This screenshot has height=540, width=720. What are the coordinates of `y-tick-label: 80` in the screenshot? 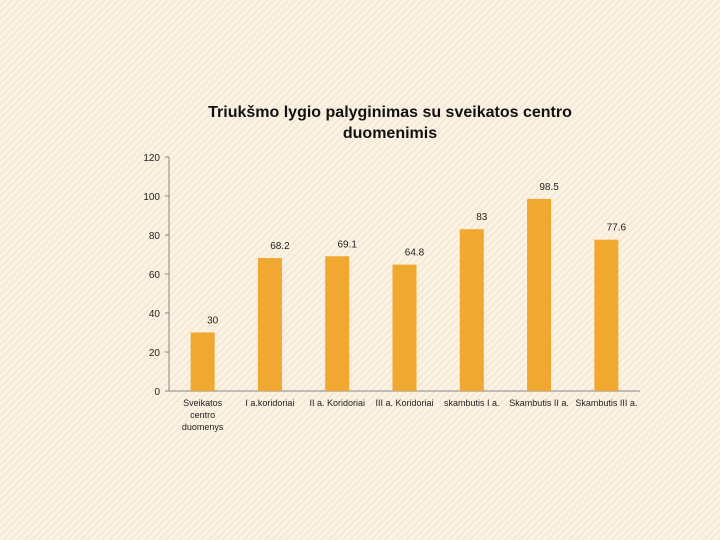 It's located at (155, 236).